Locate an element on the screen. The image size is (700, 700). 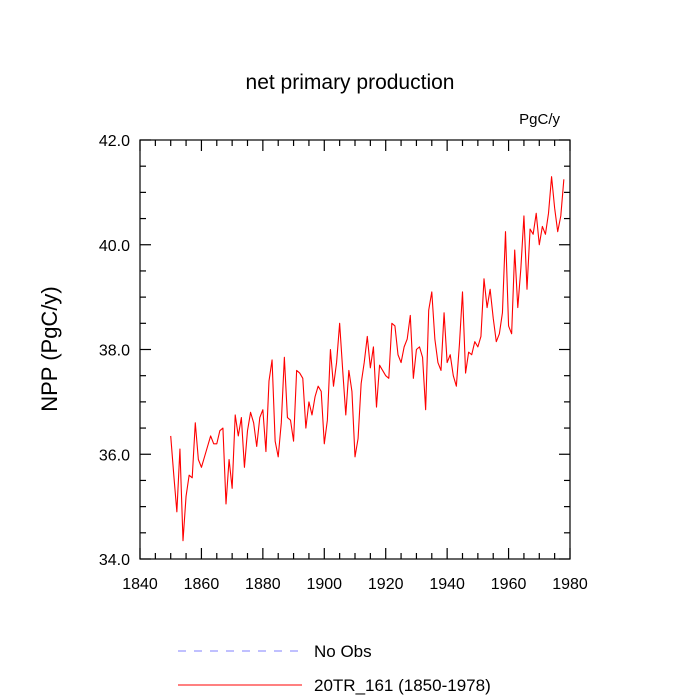
chart-title: net primary production is located at coordinates (350, 82).